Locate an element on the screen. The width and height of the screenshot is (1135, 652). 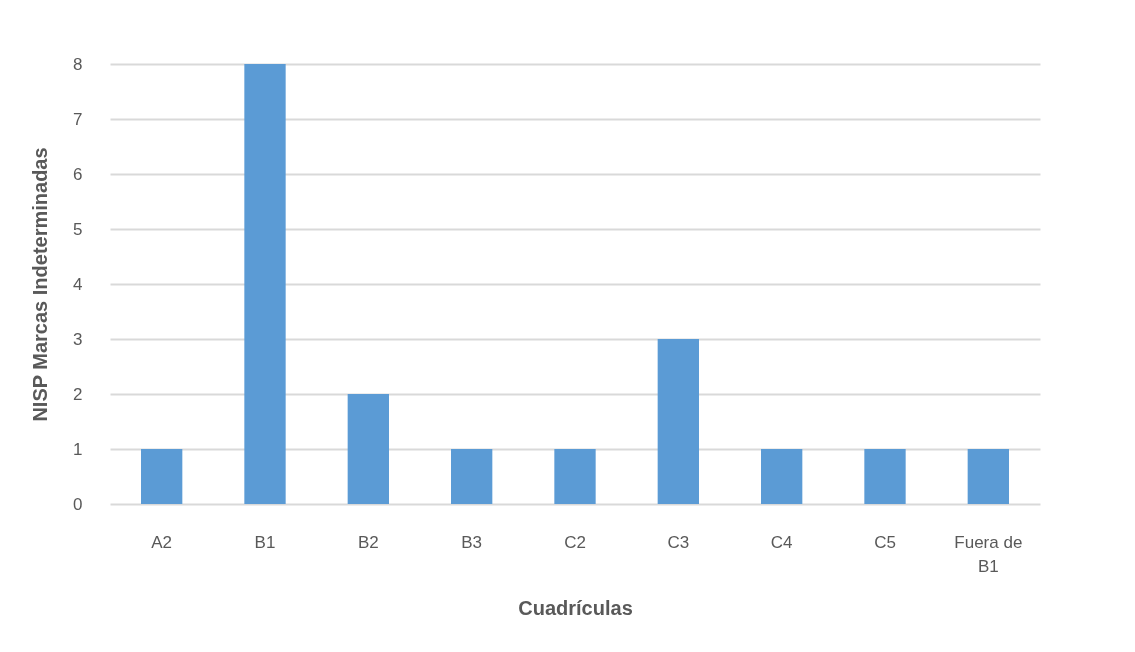
x-tick-label: C4 is located at coordinates (781, 542).